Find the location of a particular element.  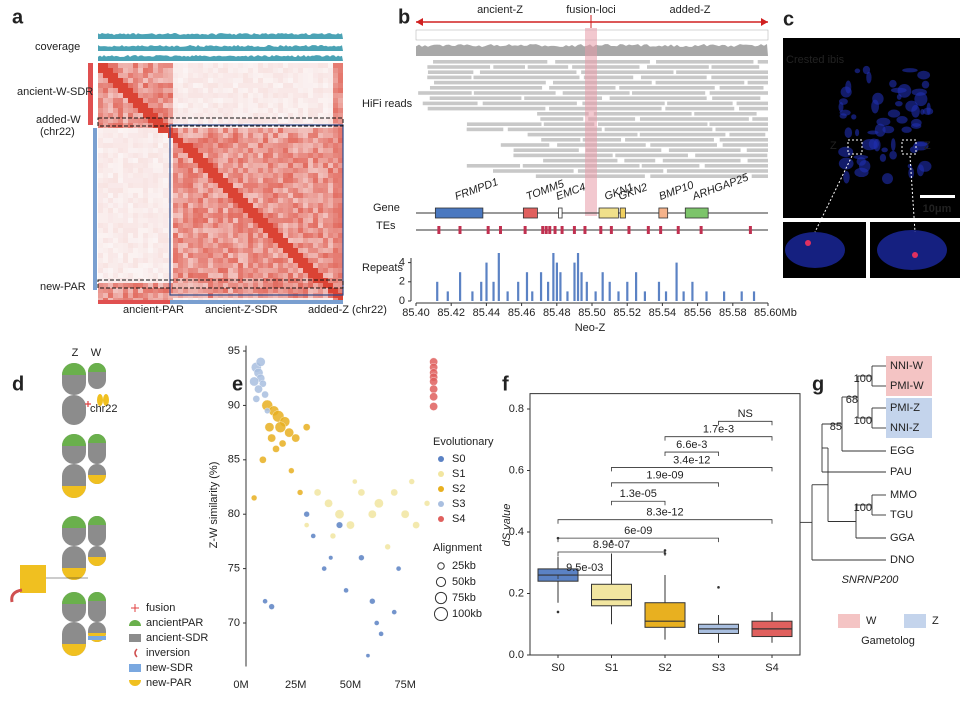

fusion-band is located at coordinates (591, 122).